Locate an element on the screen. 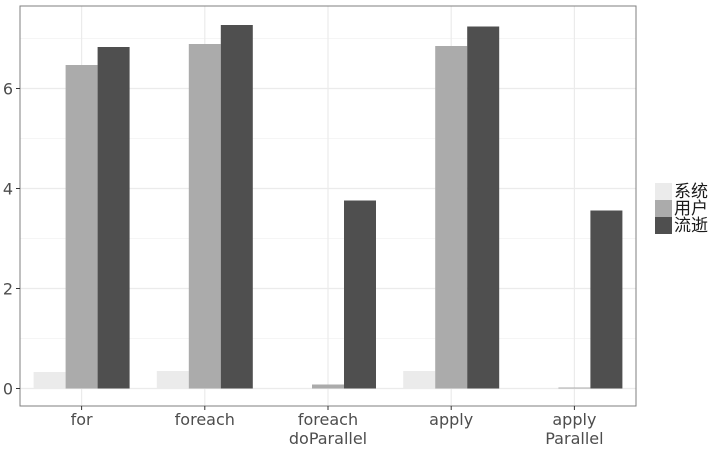 The height and width of the screenshot is (450, 720). x-tick-label: doParallel is located at coordinates (328, 438).